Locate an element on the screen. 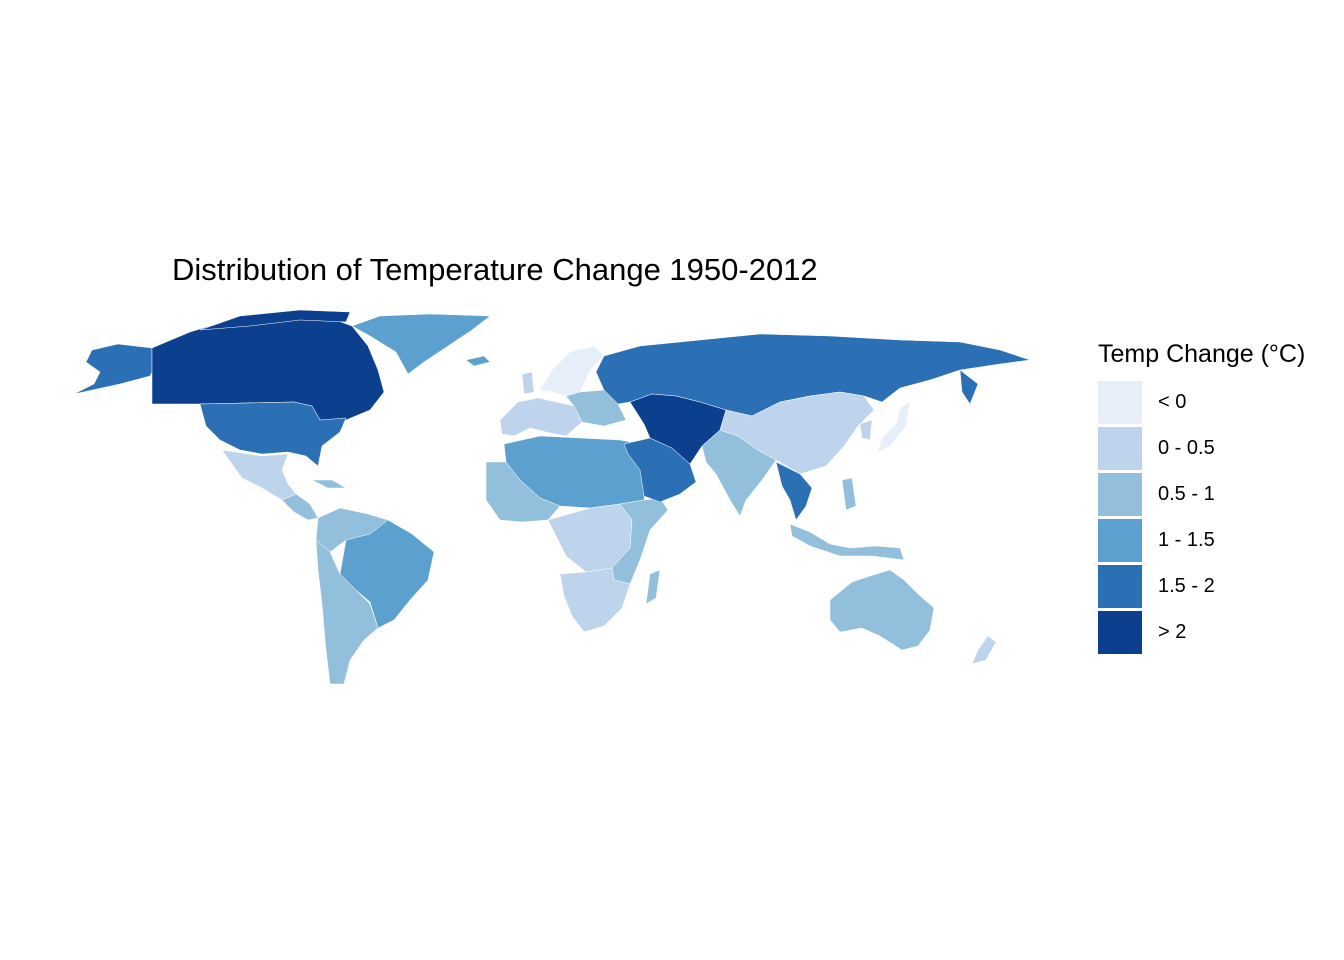  legend-items: < 0 0 - 0.5 0.5 - 1 1 - 1.5 1.5 - 2 > 2 is located at coordinates (1201, 519).